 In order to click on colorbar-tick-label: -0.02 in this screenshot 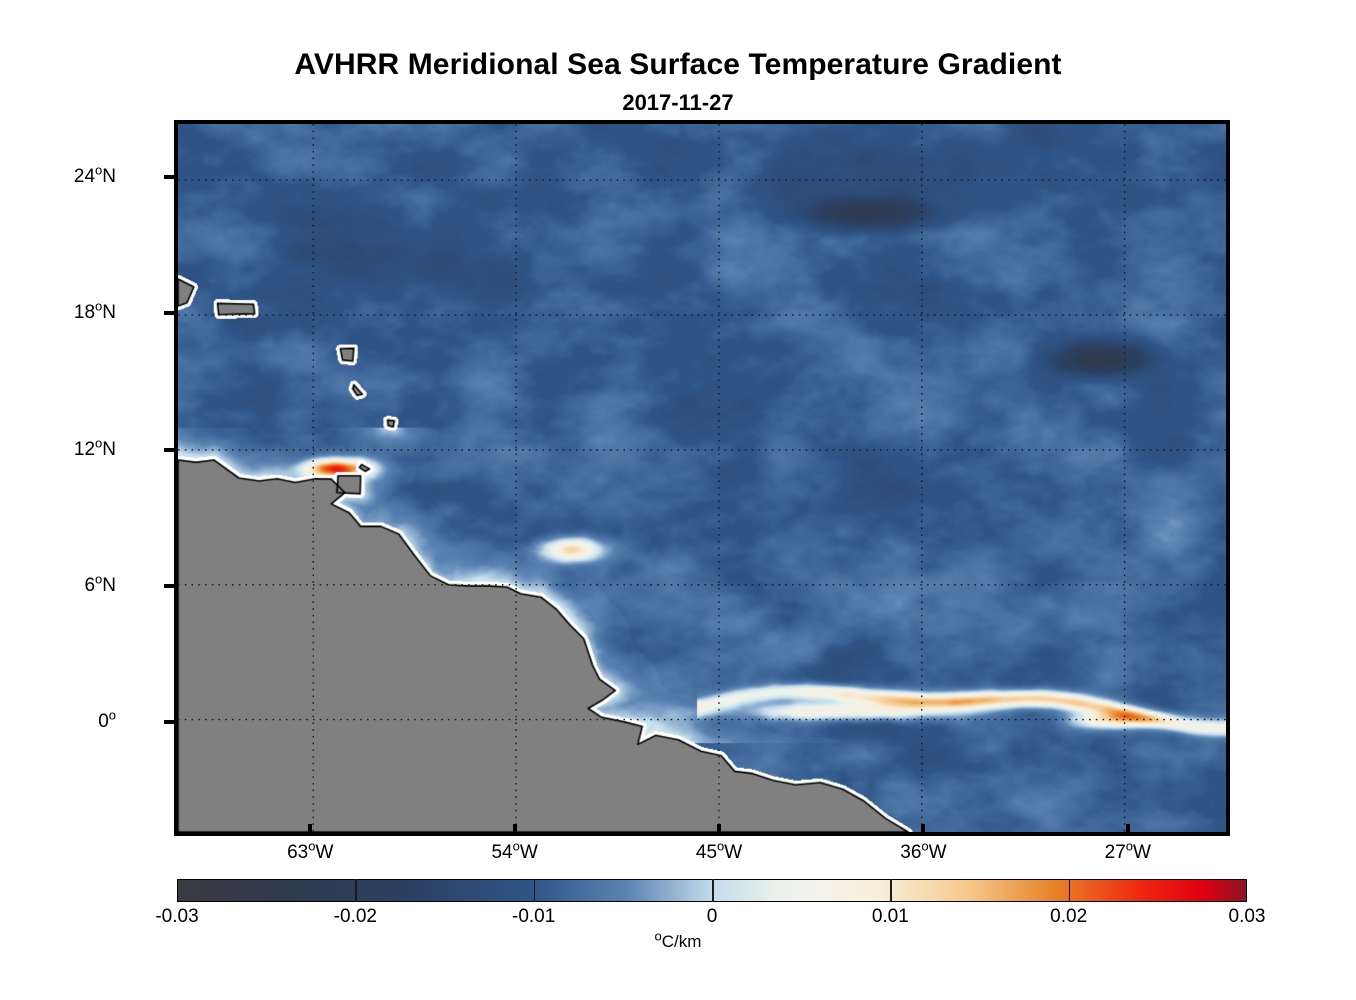, I will do `click(355, 916)`.